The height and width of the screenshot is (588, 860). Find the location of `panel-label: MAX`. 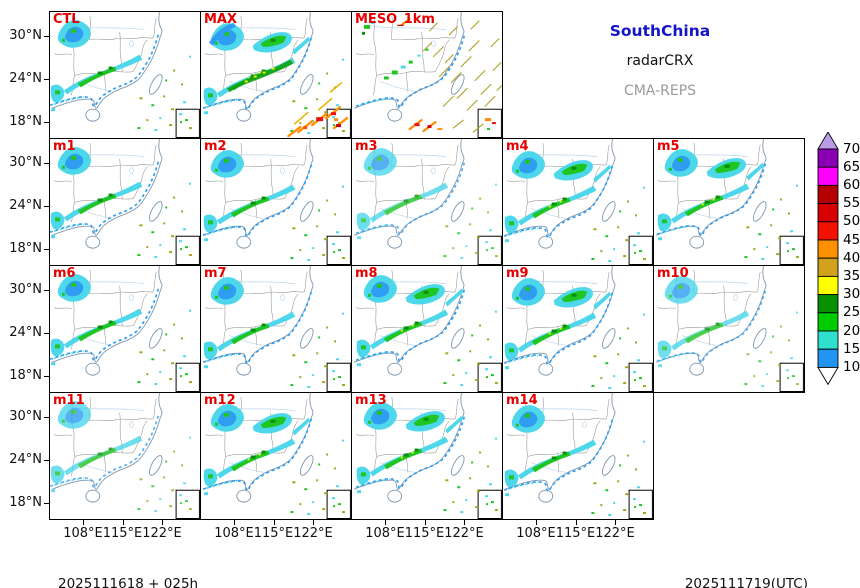

panel-label: MAX is located at coordinates (221, 19).